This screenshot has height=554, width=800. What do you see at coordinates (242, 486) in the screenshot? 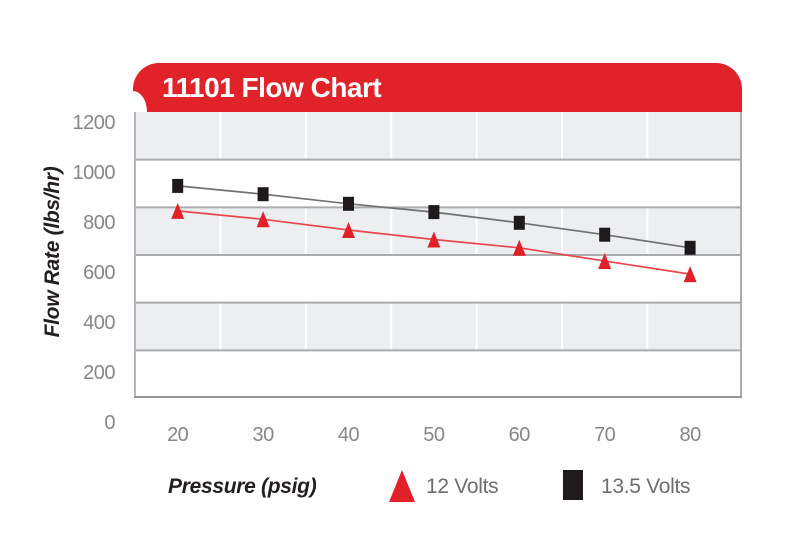
I see `x-axis-title: Pressure (psig)` at bounding box center [242, 486].